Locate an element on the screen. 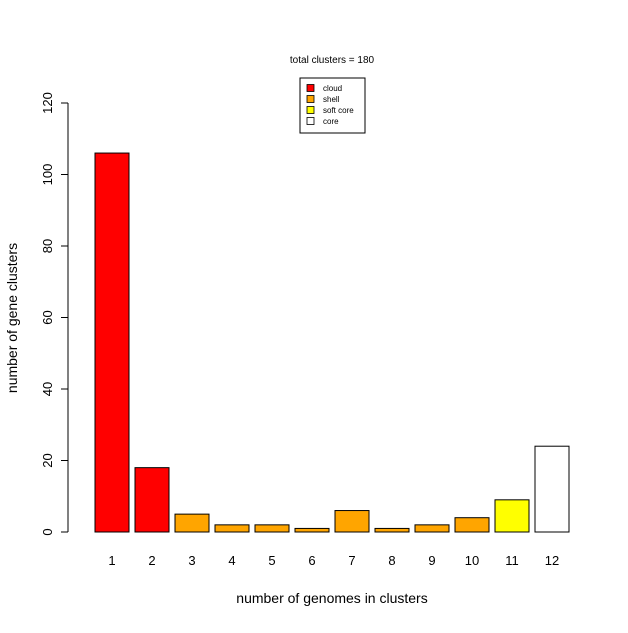 The width and height of the screenshot is (628, 633). legend-label: core is located at coordinates (331, 121).